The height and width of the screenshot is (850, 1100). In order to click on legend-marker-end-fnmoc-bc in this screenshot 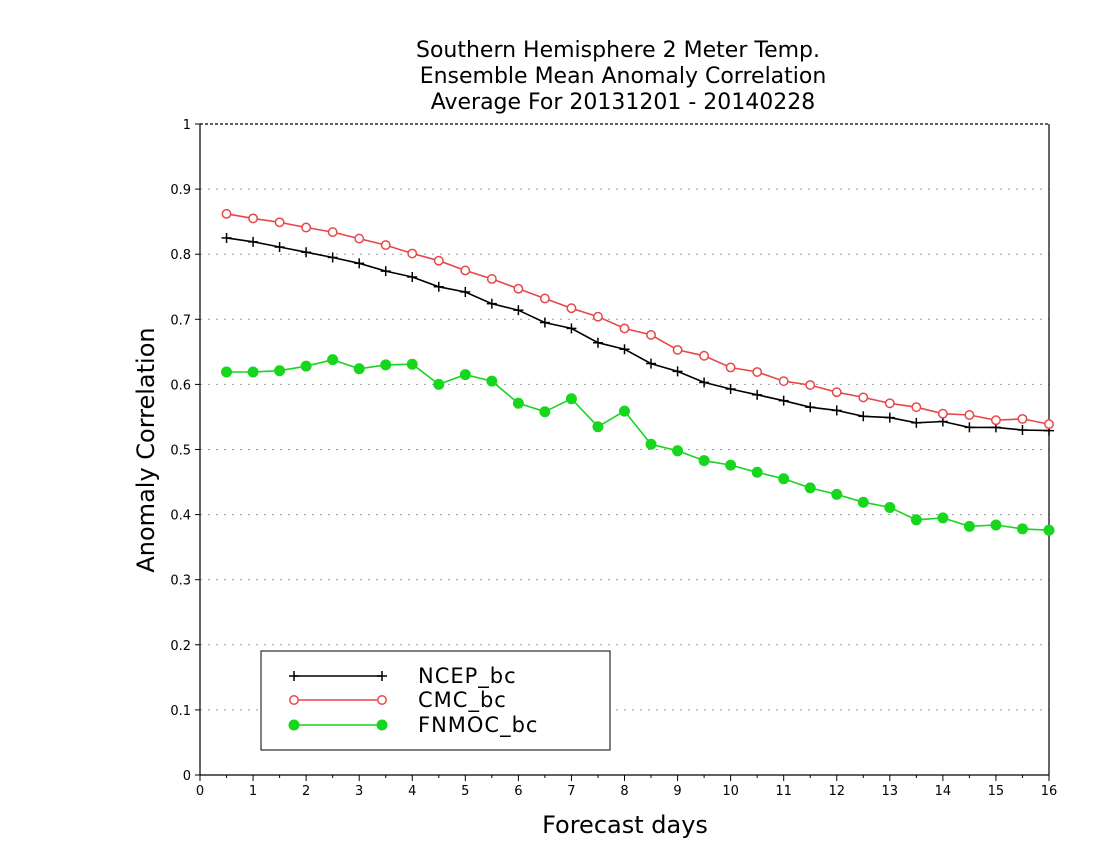, I will do `click(382, 725)`.